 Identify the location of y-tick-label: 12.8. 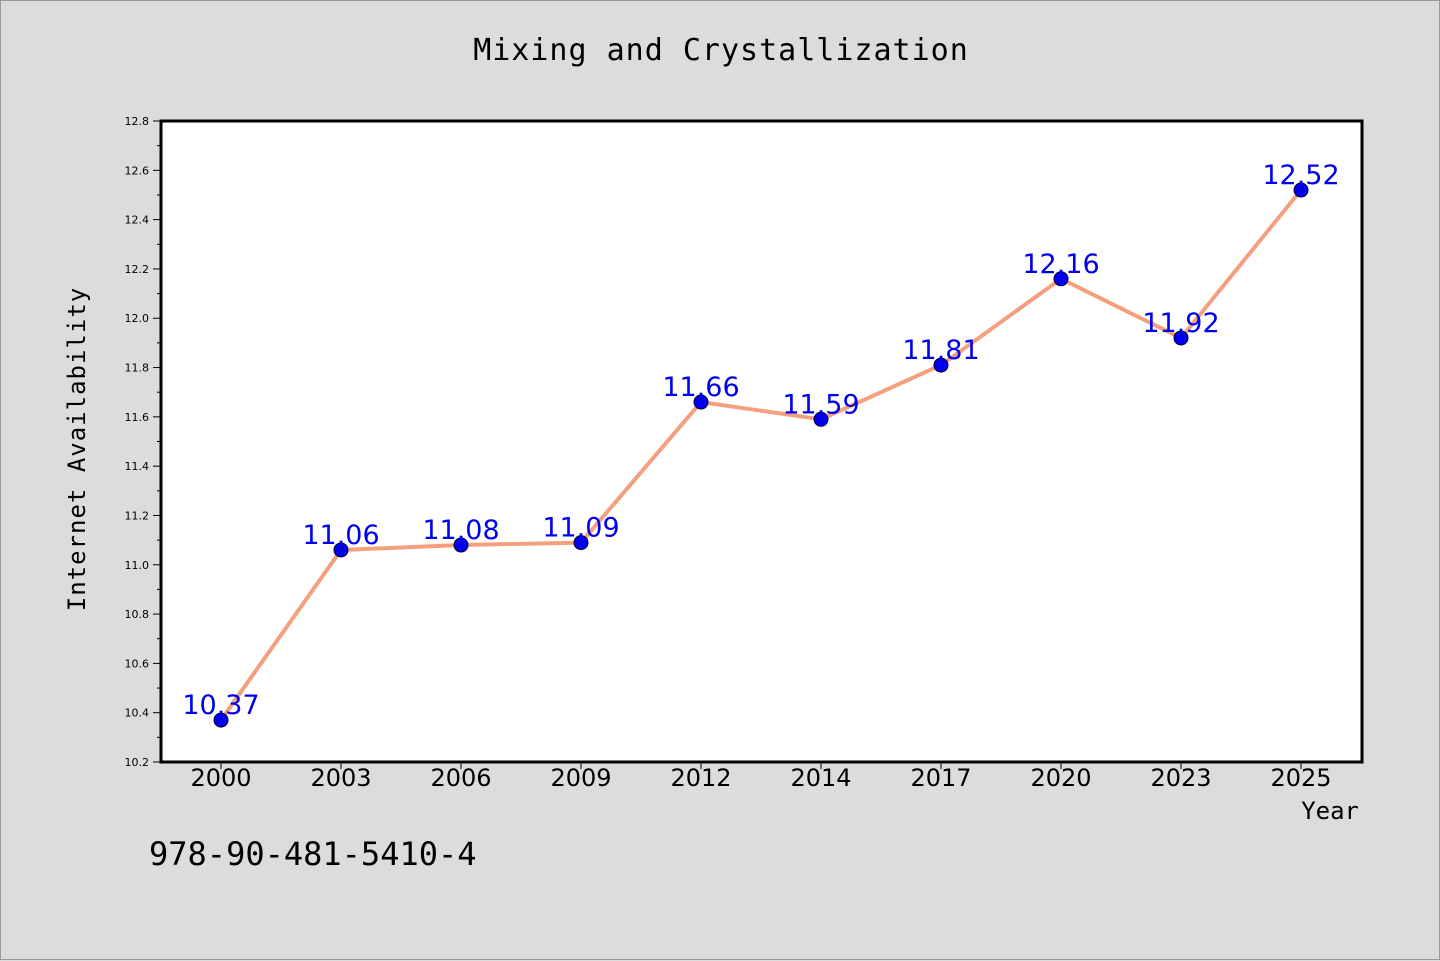
(137, 121).